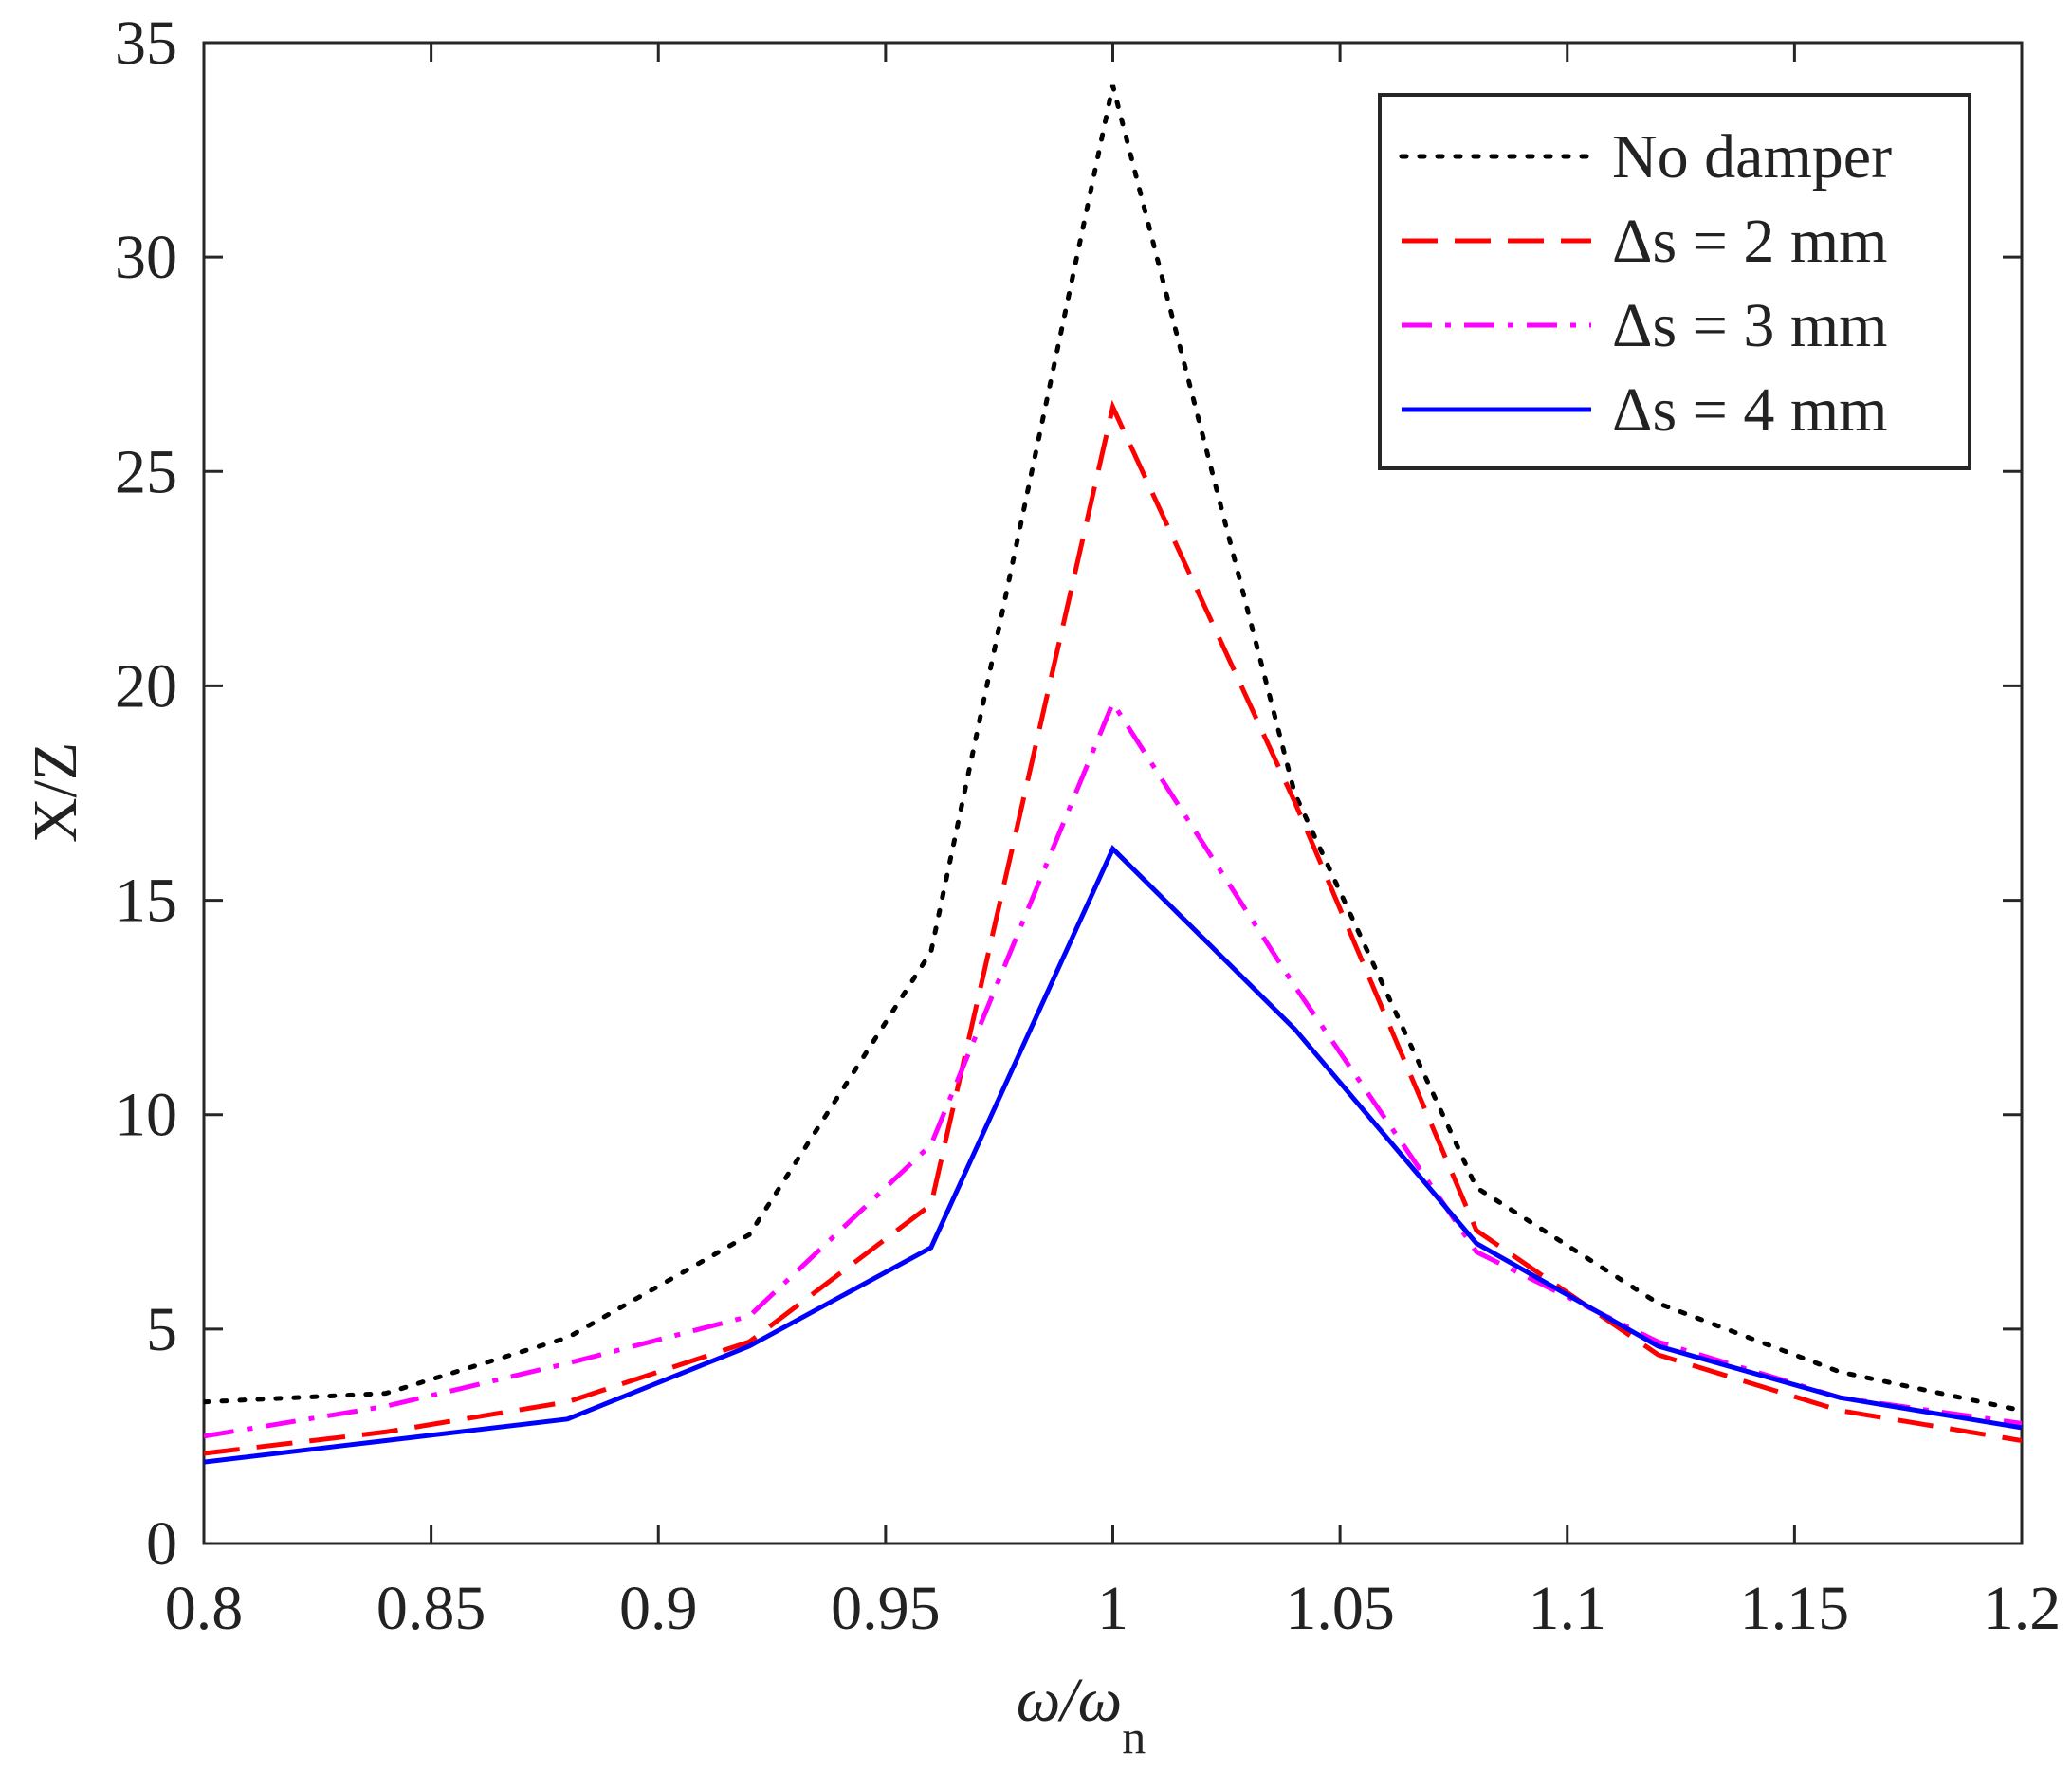 This screenshot has height=1771, width=2072. Describe the element at coordinates (204, 1609) in the screenshot. I see `x-tick-label: 0.8` at that location.